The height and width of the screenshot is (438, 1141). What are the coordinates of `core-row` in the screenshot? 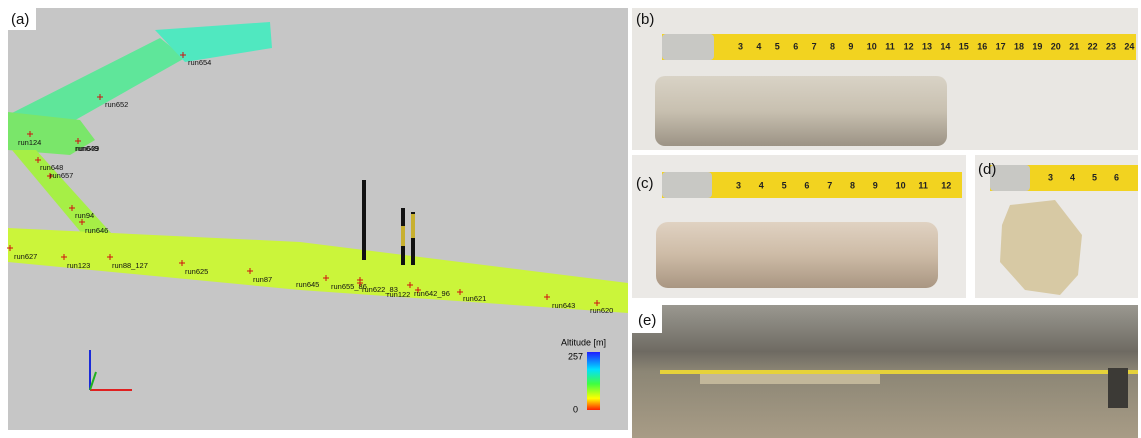 It's located at (790, 379).